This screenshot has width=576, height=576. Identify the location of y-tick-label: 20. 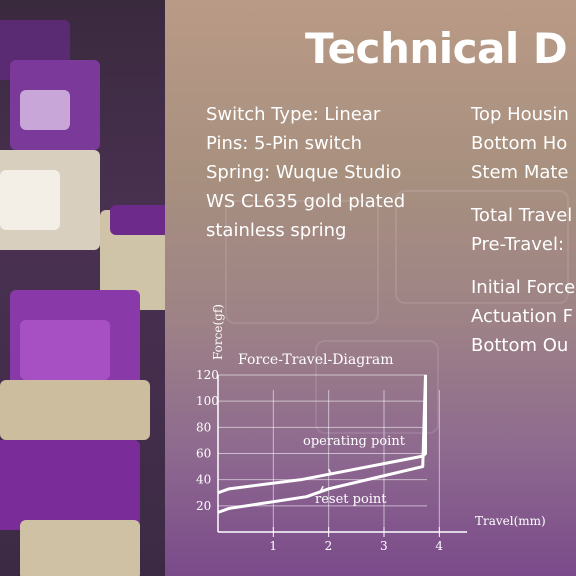
(203, 506).